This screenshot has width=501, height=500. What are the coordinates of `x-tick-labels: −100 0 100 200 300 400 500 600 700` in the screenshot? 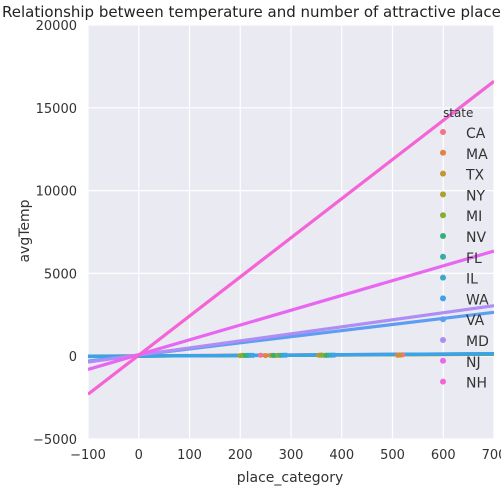 It's located at (285, 455).